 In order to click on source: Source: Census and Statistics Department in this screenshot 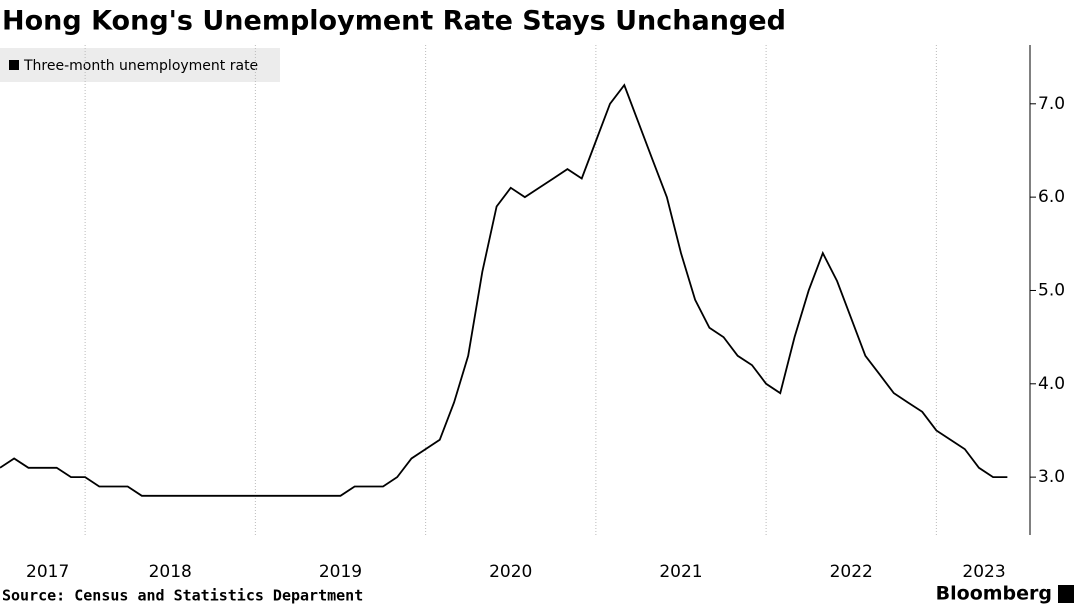, I will do `click(182, 596)`.